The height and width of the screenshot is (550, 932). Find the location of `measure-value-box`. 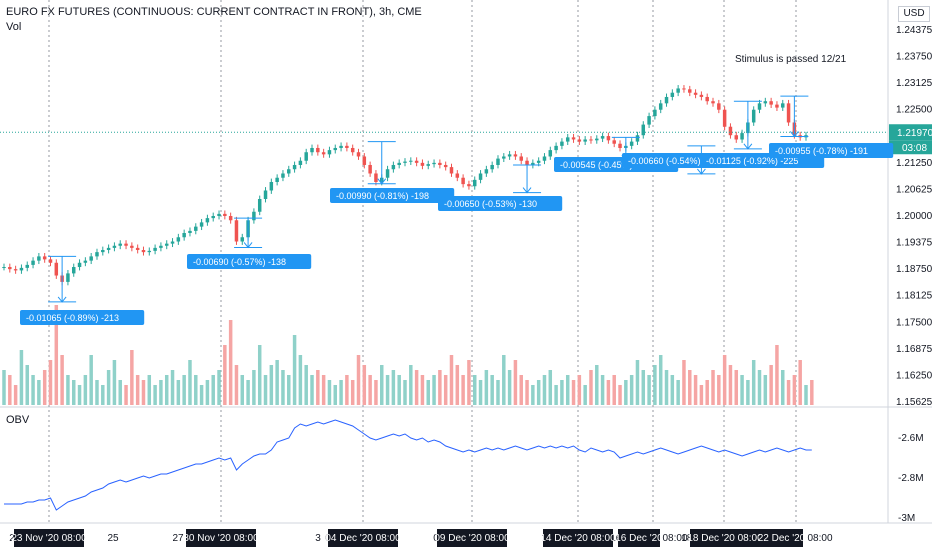

measure-value-box is located at coordinates (831, 150).